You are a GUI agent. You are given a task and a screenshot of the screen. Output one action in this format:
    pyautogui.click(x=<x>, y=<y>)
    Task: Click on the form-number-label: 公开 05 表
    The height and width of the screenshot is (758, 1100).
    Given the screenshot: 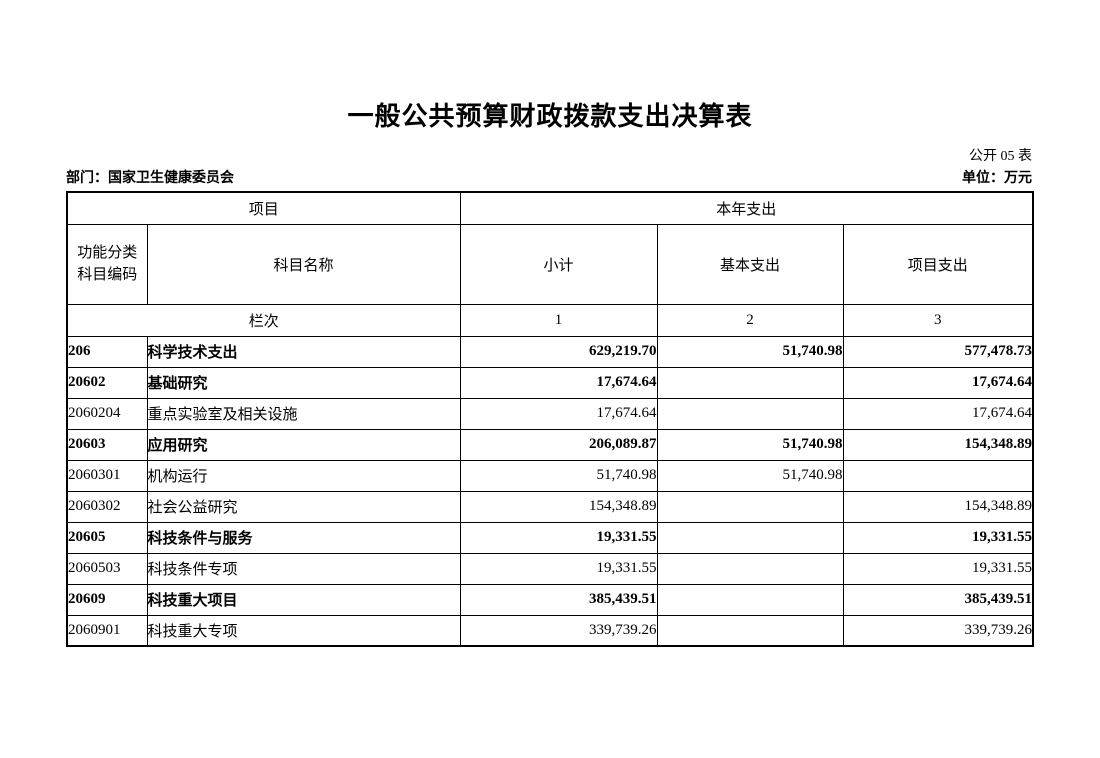 What is the action you would take?
    pyautogui.click(x=1000, y=156)
    